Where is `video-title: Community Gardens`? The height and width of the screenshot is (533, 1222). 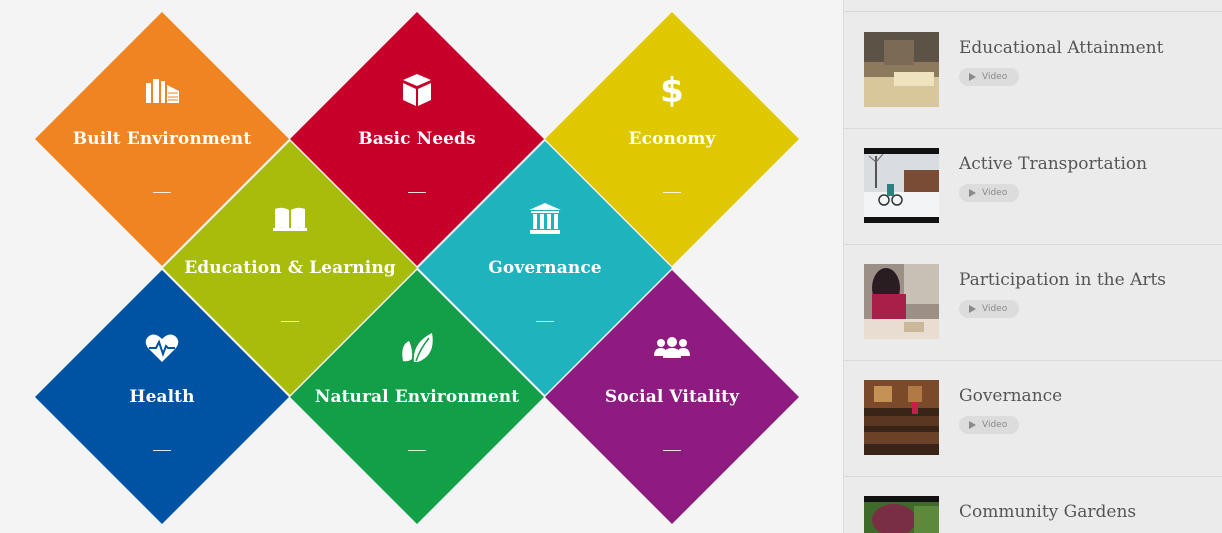 video-title: Community Gardens is located at coordinates (1048, 512).